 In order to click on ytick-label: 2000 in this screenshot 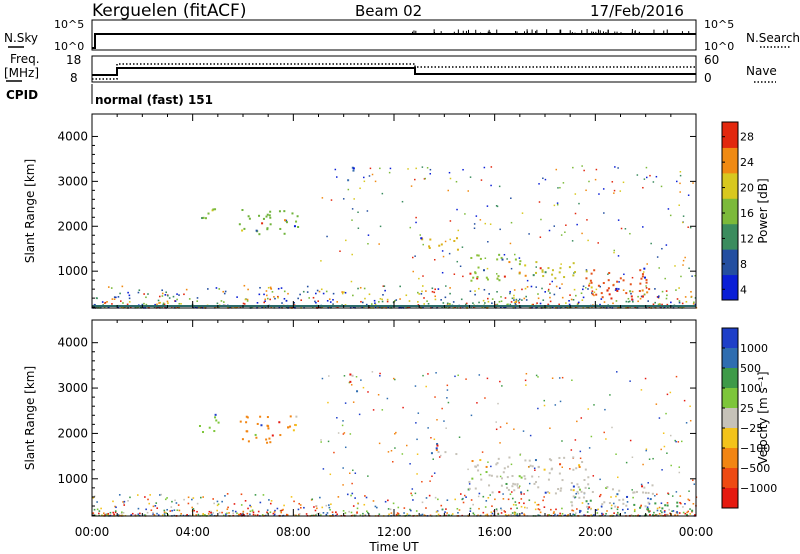, I will do `click(72, 226)`.